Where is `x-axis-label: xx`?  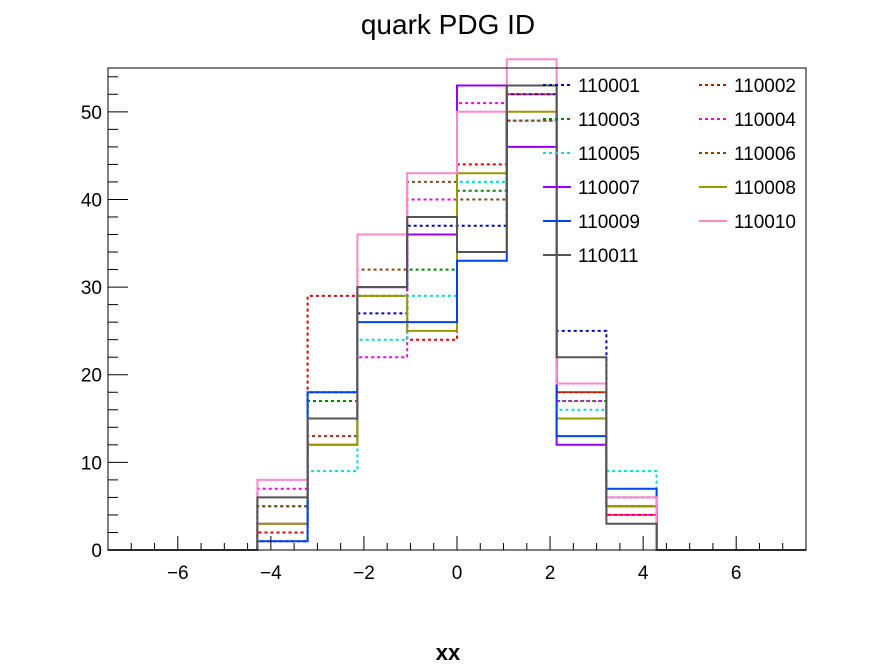
x-axis-label: xx is located at coordinates (448, 652).